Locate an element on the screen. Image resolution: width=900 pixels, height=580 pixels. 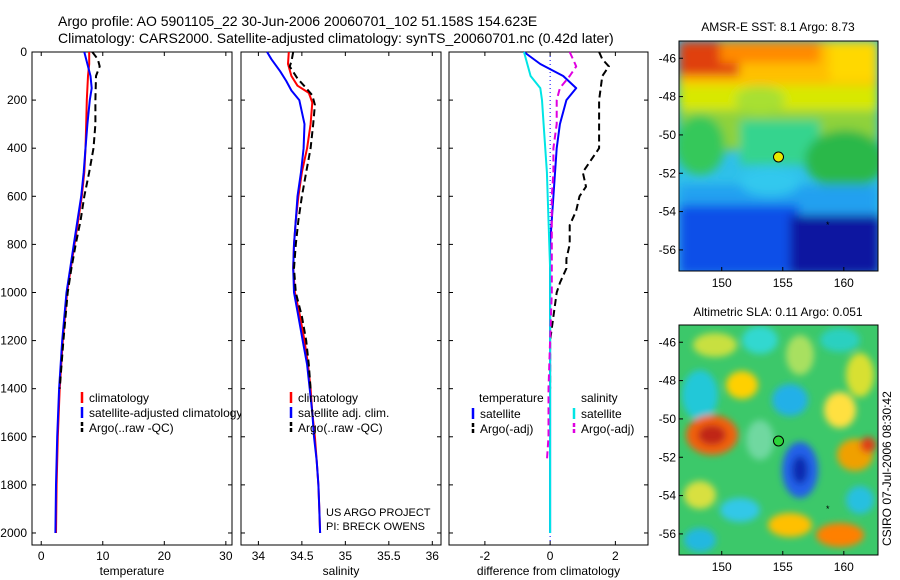
sst-map-panel: AMSR-E SST: 8.1 Argo: 8.73 150 155 1 is located at coordinates (769, 155).